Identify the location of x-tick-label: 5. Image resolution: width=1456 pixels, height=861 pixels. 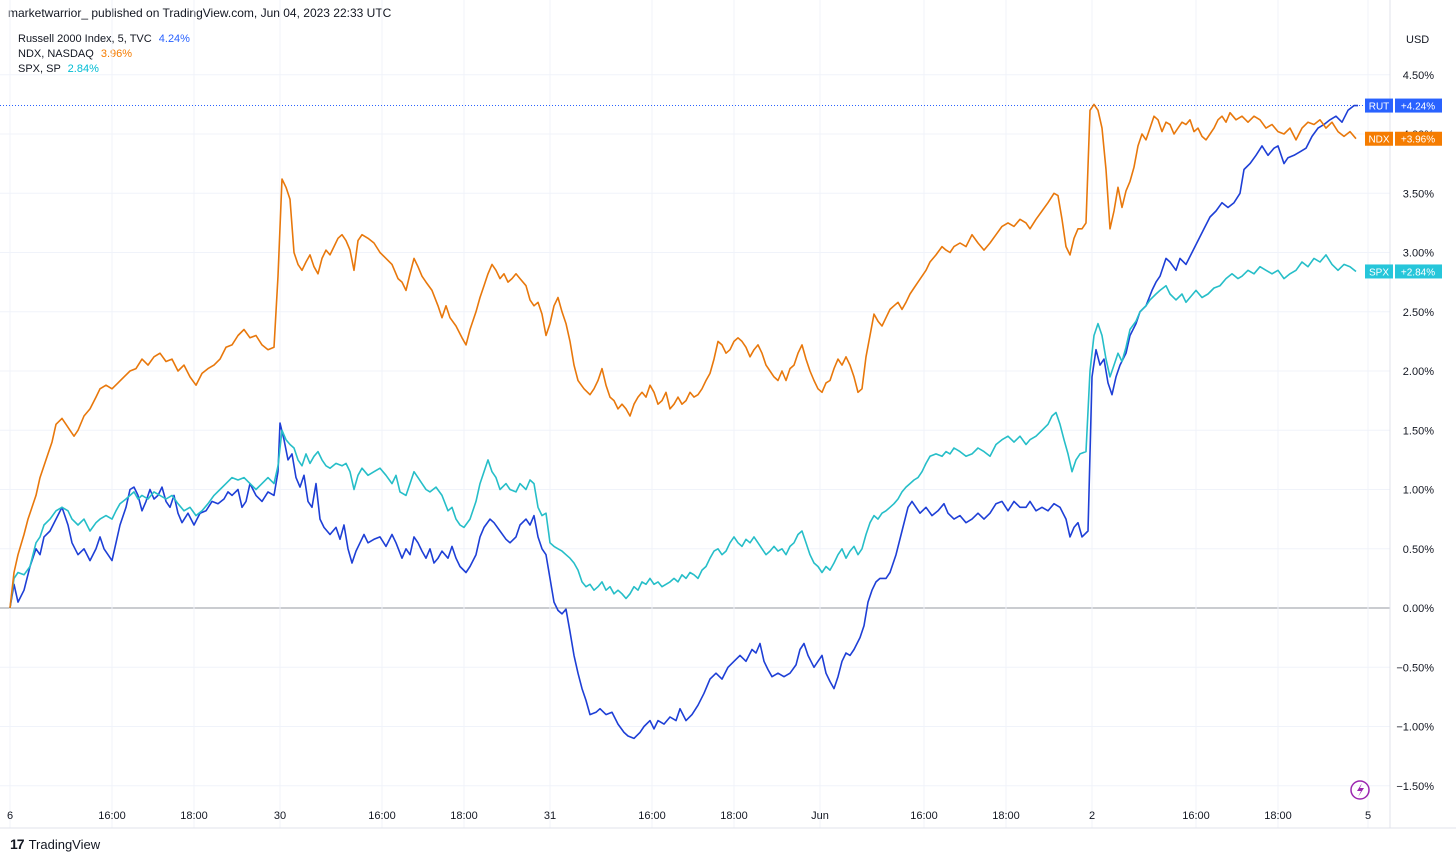
(1368, 816).